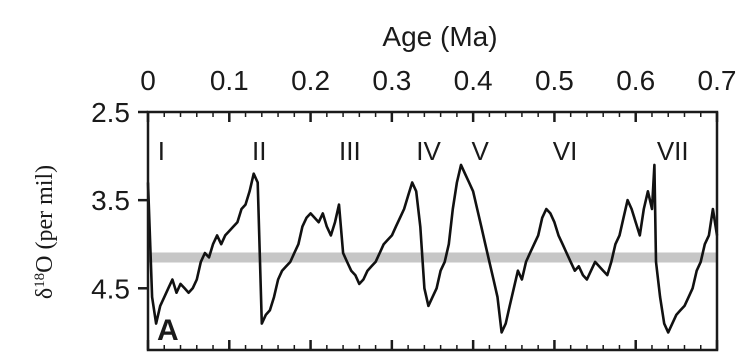  I want to click on stage-label: VI, so click(565, 151).